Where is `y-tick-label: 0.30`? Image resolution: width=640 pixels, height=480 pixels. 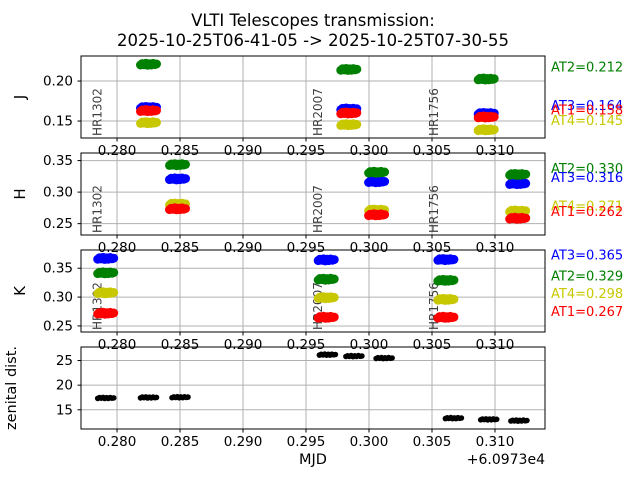 y-tick-label: 0.30 is located at coordinates (58, 298).